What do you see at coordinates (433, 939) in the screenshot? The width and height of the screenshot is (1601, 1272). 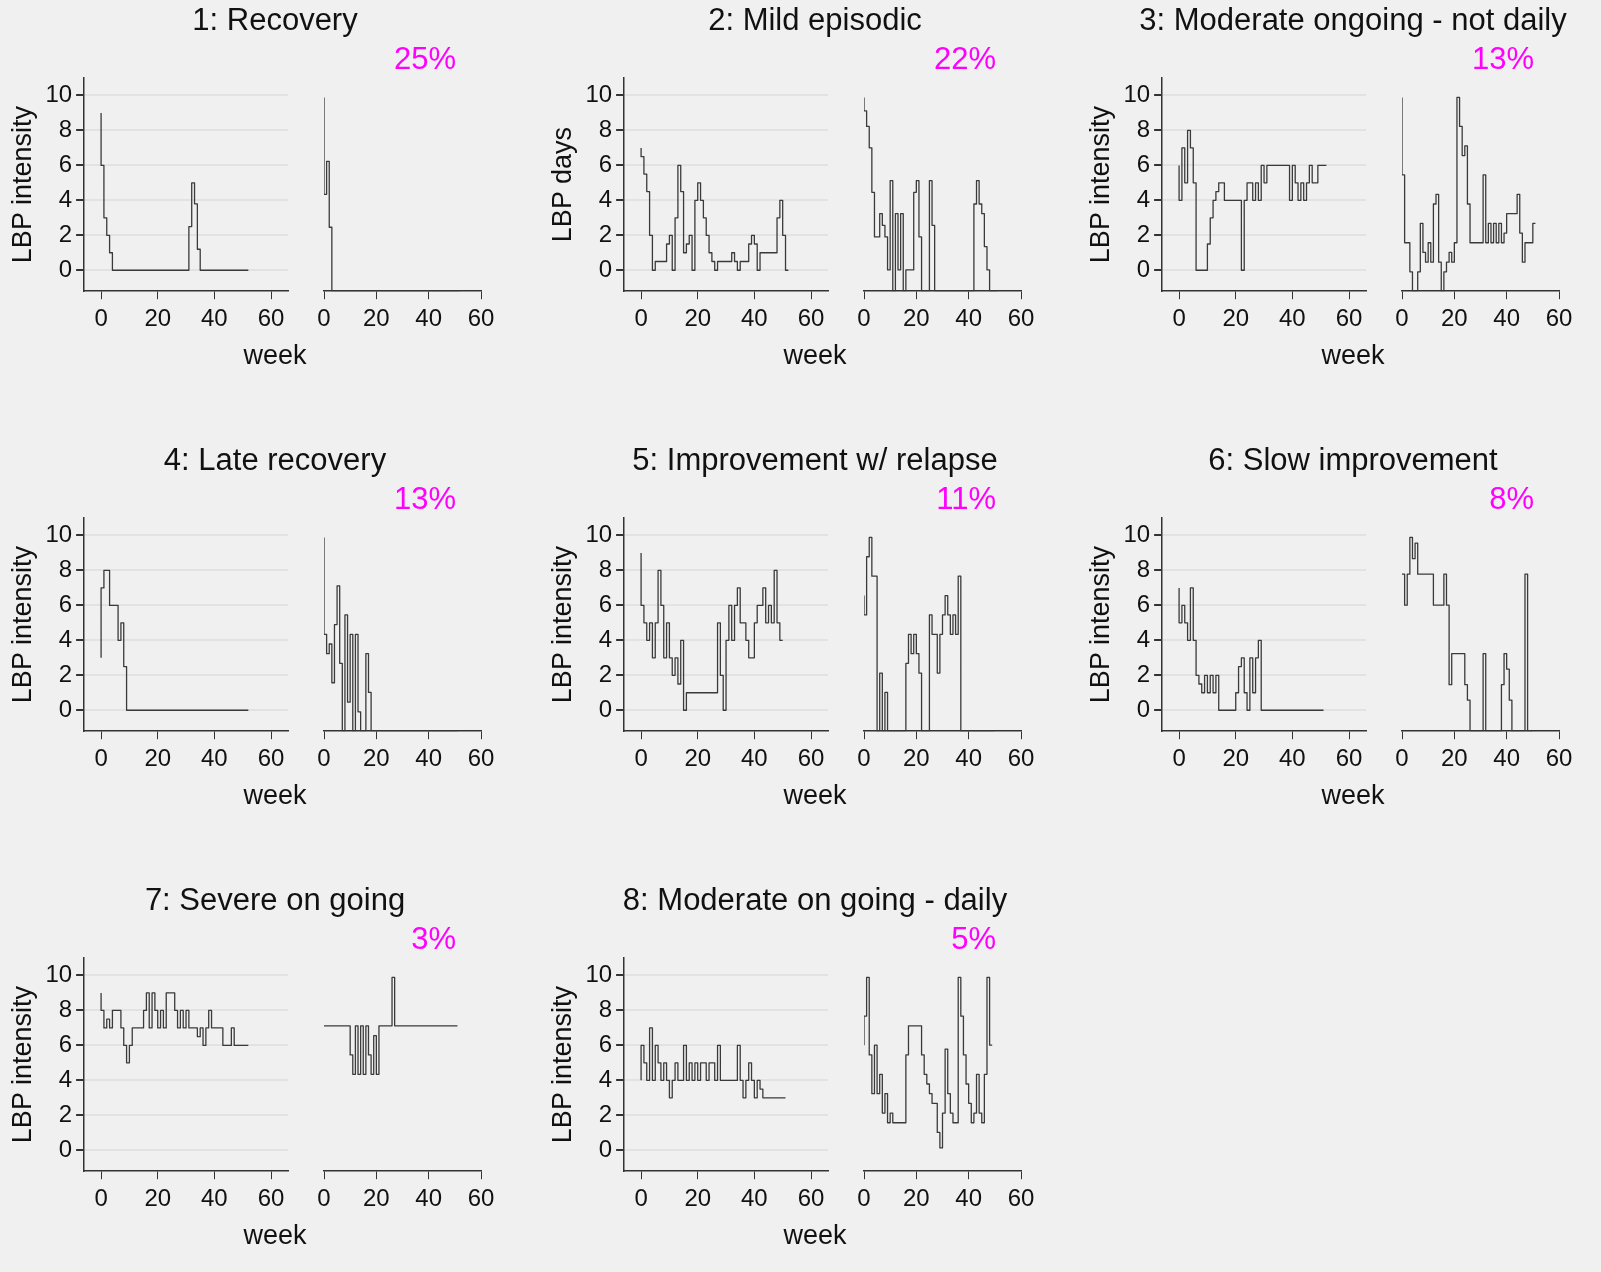 I see `text: 3%` at bounding box center [433, 939].